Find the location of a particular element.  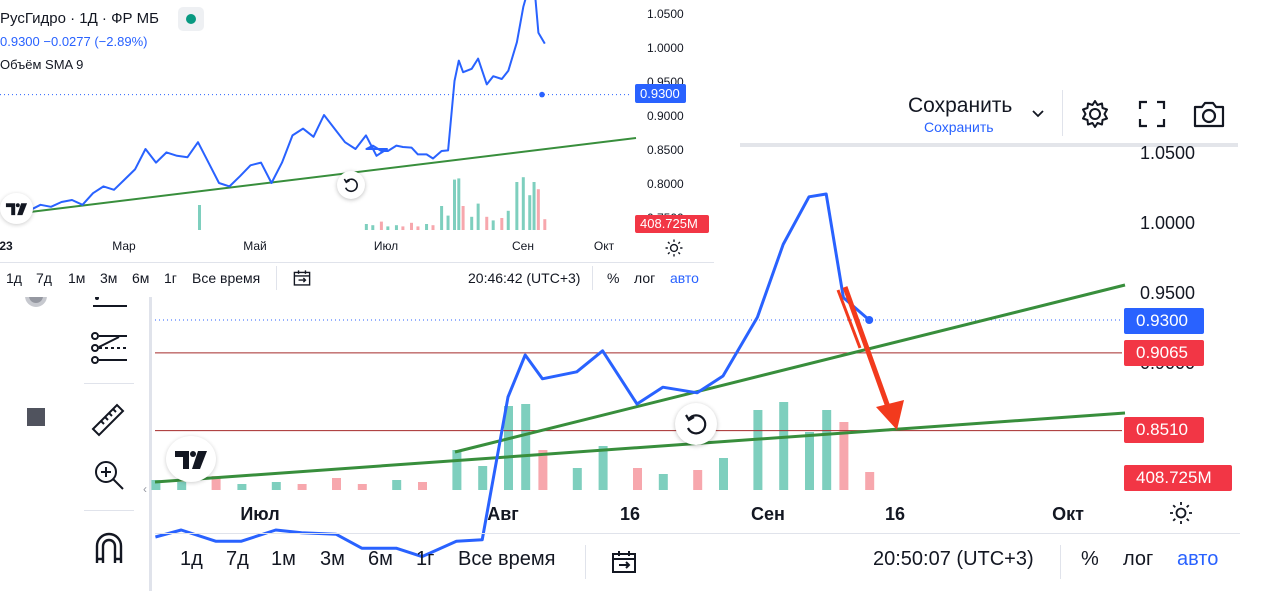

zoom-in-icon is located at coordinates (109, 475).